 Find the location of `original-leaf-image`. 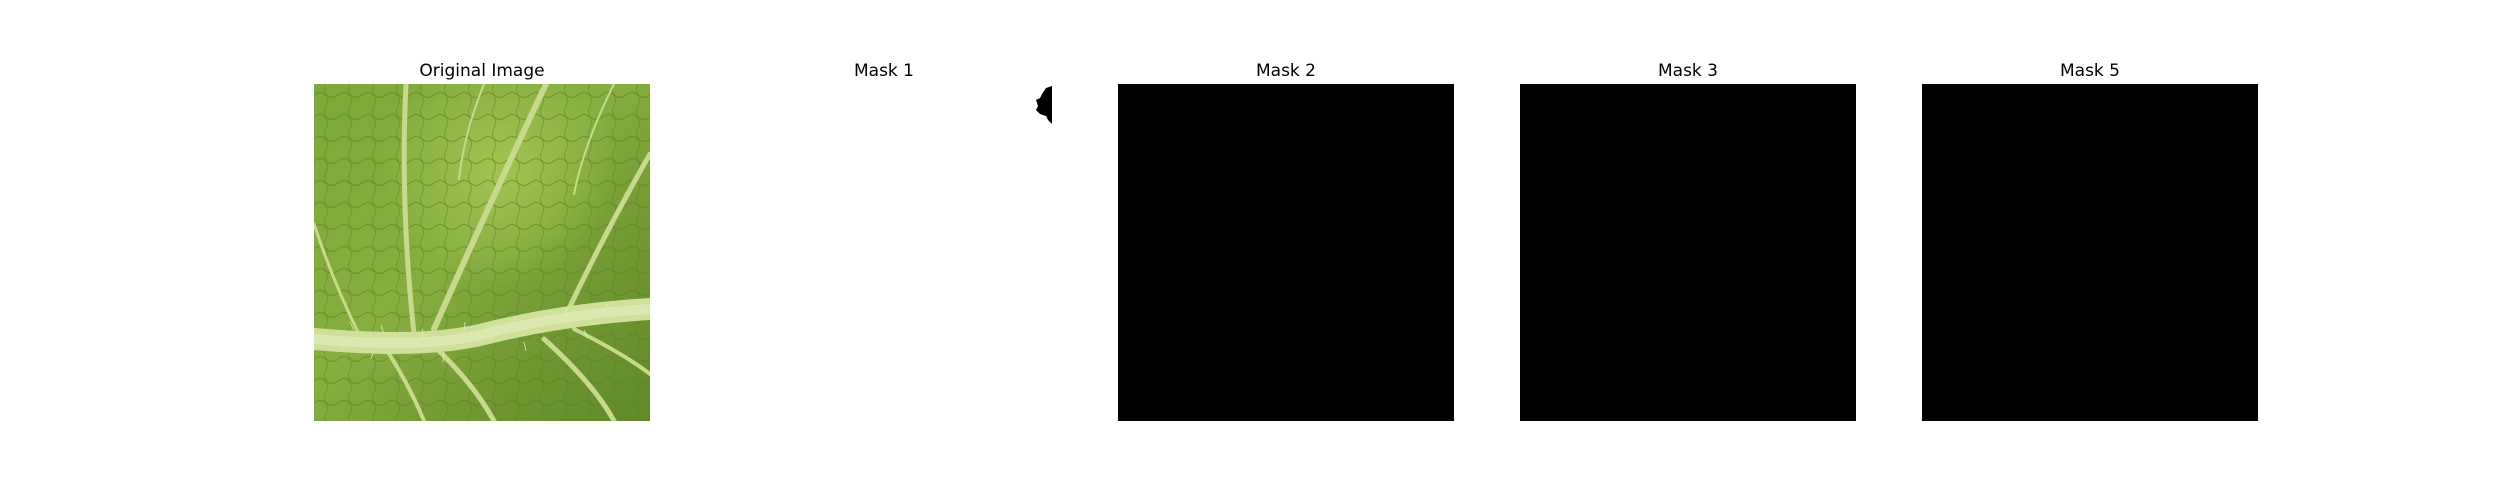

original-leaf-image is located at coordinates (482, 252).